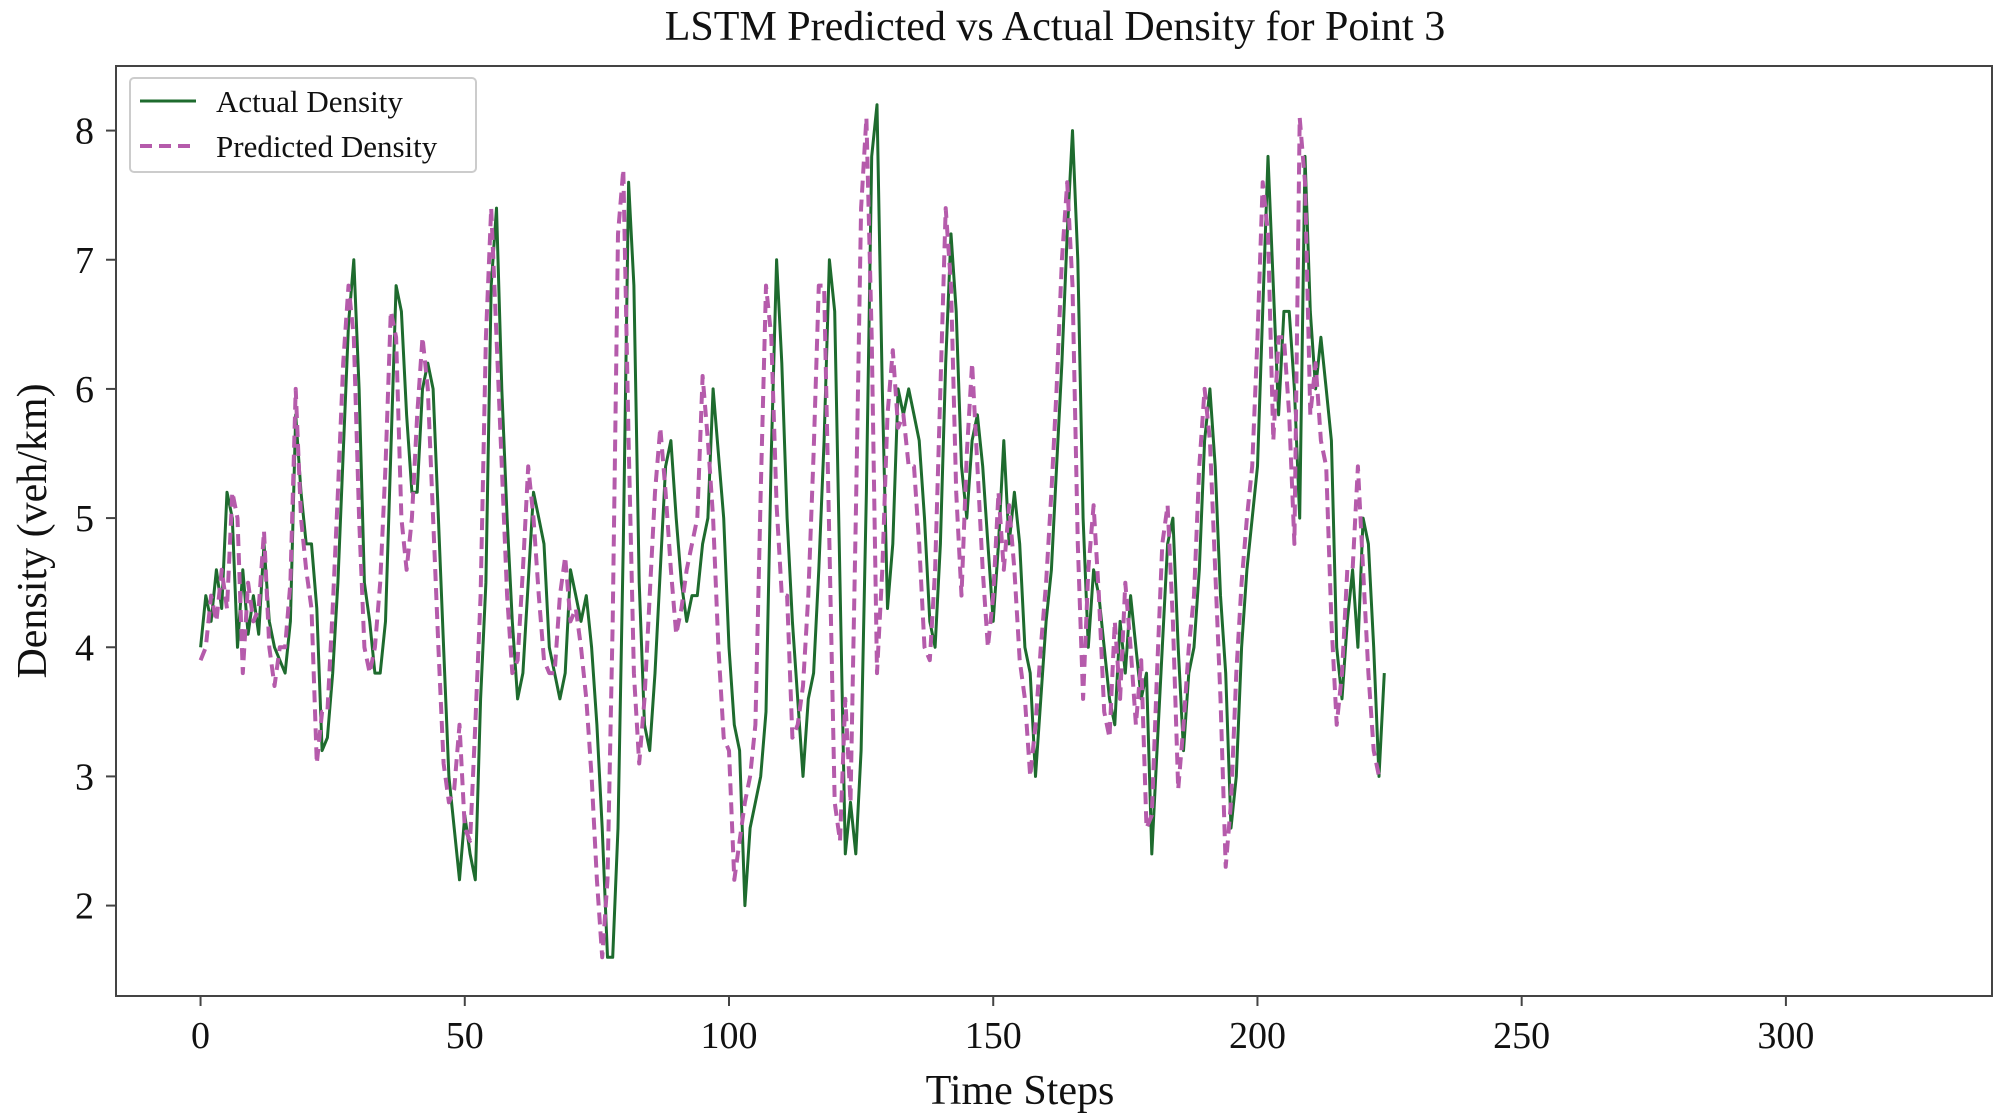  What do you see at coordinates (84, 132) in the screenshot?
I see `y-tick-label: 8` at bounding box center [84, 132].